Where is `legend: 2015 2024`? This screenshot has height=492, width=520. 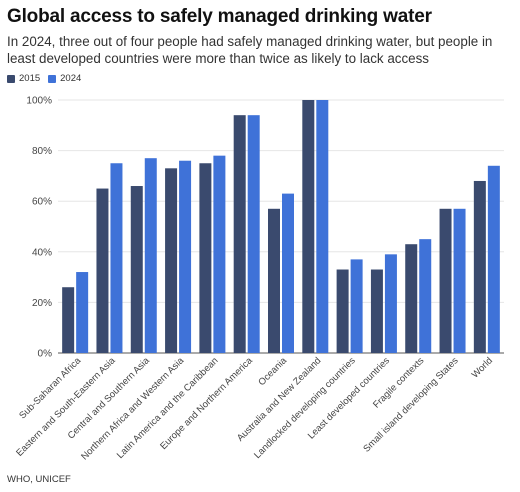
legend: 2015 2024 is located at coordinates (48, 78).